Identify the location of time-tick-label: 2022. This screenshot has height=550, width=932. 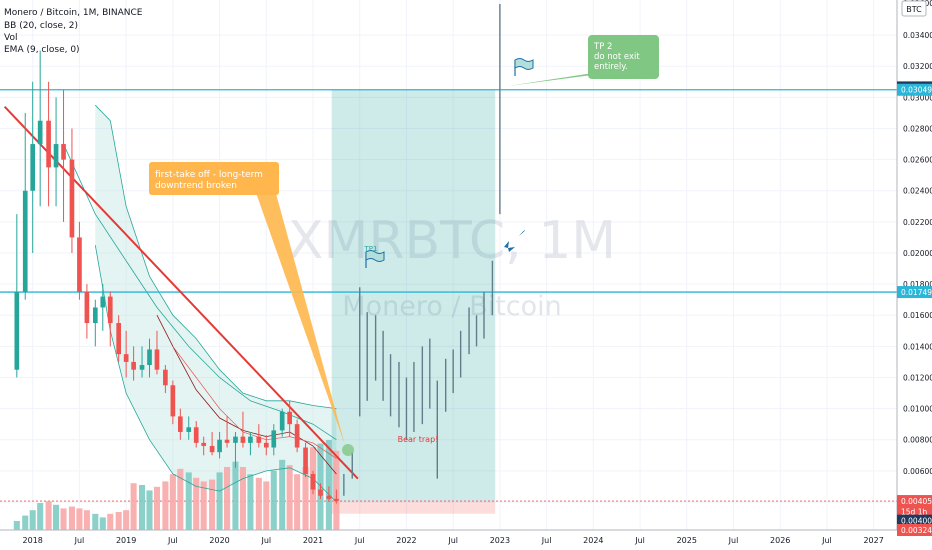
(406, 540).